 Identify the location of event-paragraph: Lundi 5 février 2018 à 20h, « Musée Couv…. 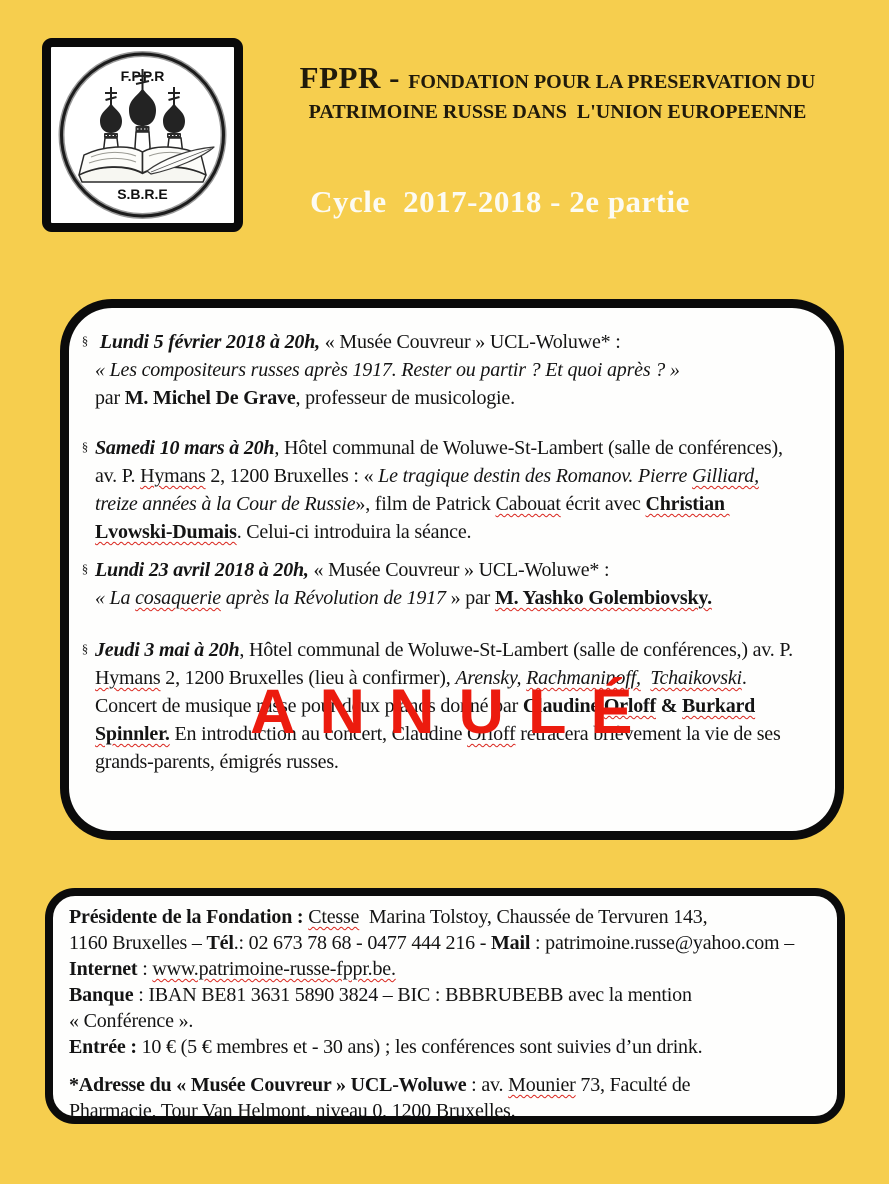
(387, 370).